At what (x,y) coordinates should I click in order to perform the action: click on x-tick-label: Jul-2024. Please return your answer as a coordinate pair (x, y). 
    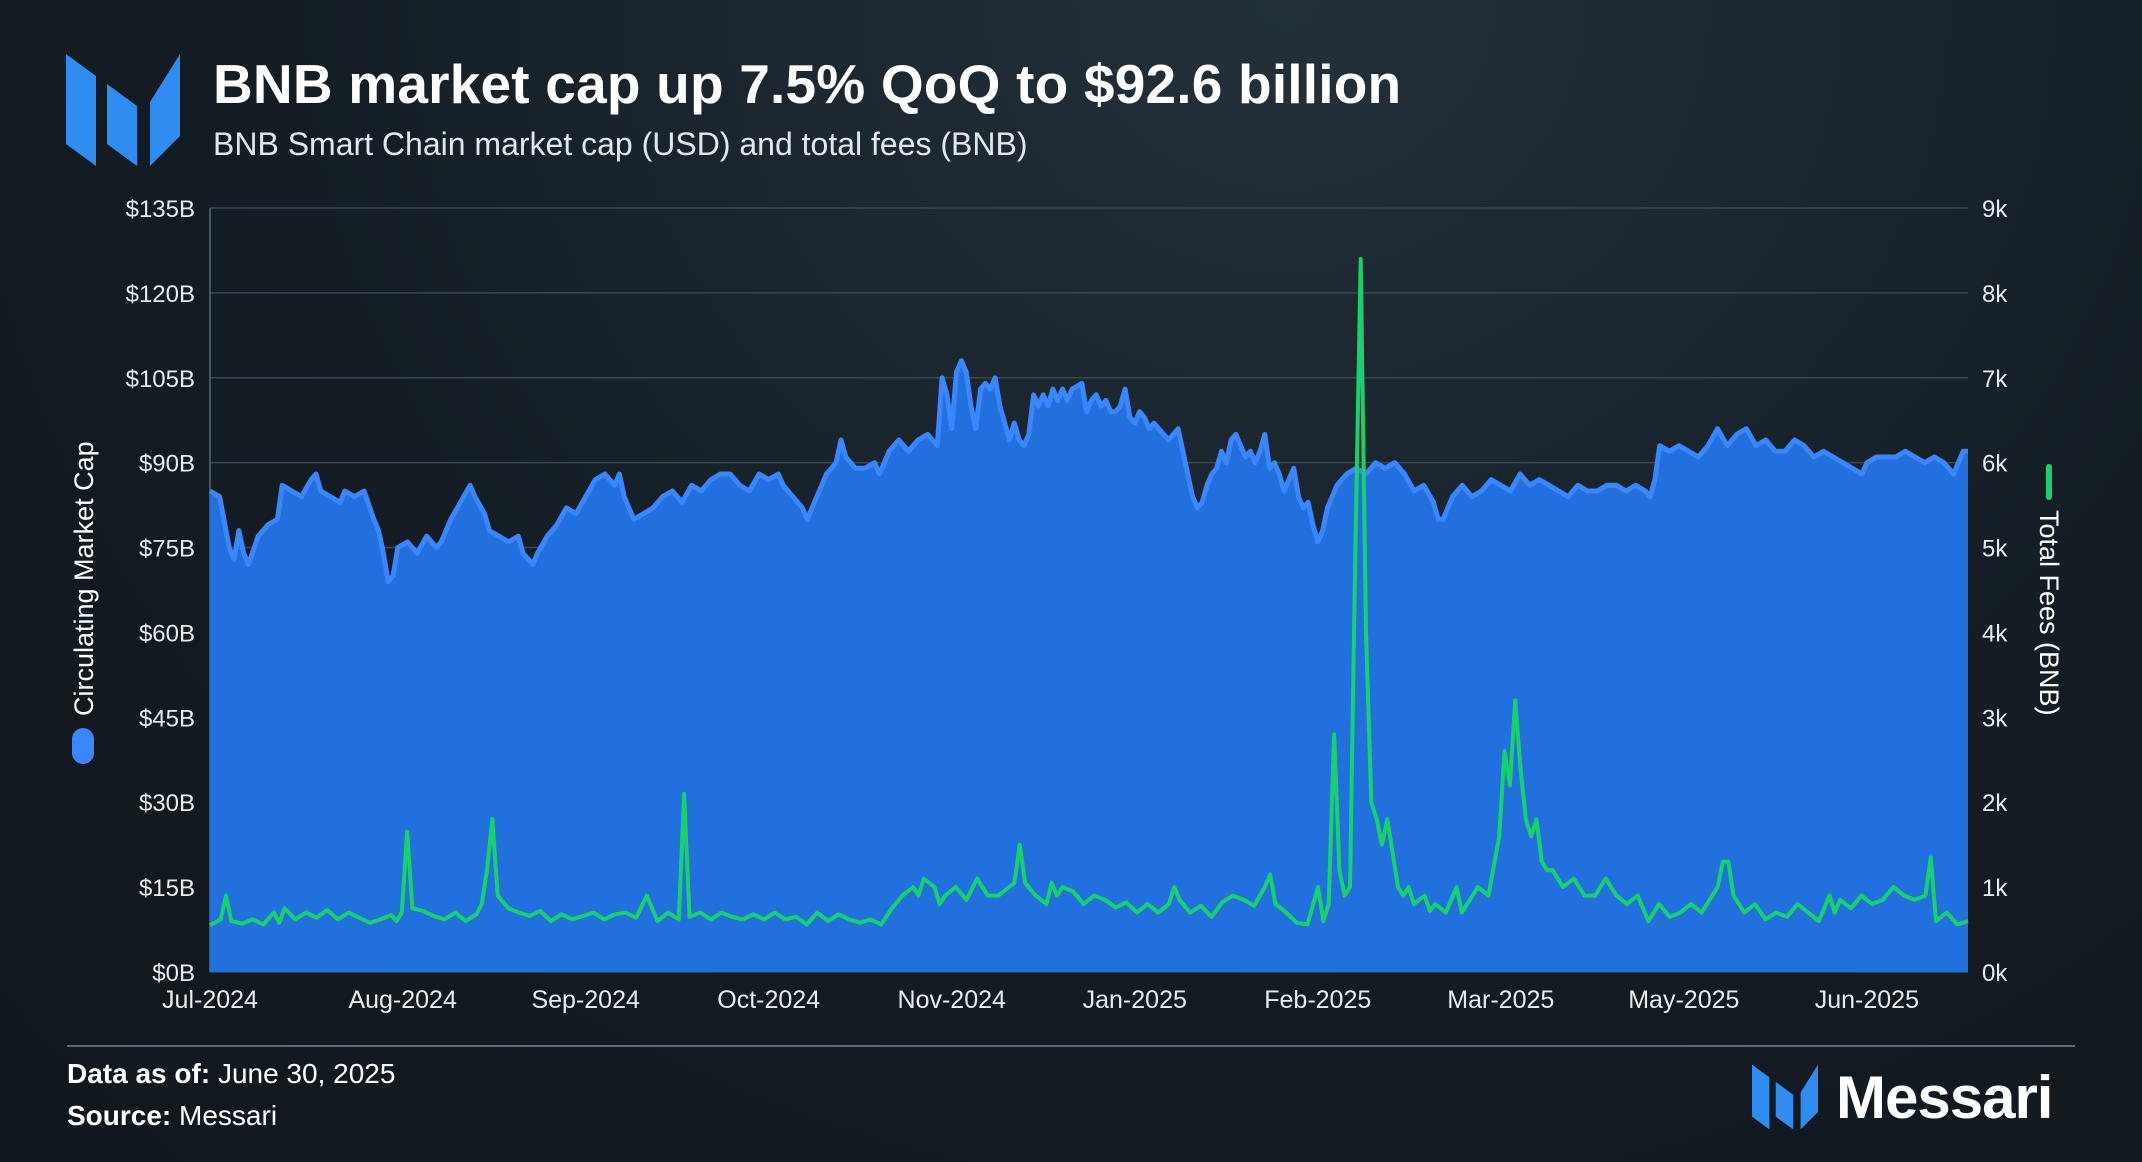
    Looking at the image, I should click on (210, 1000).